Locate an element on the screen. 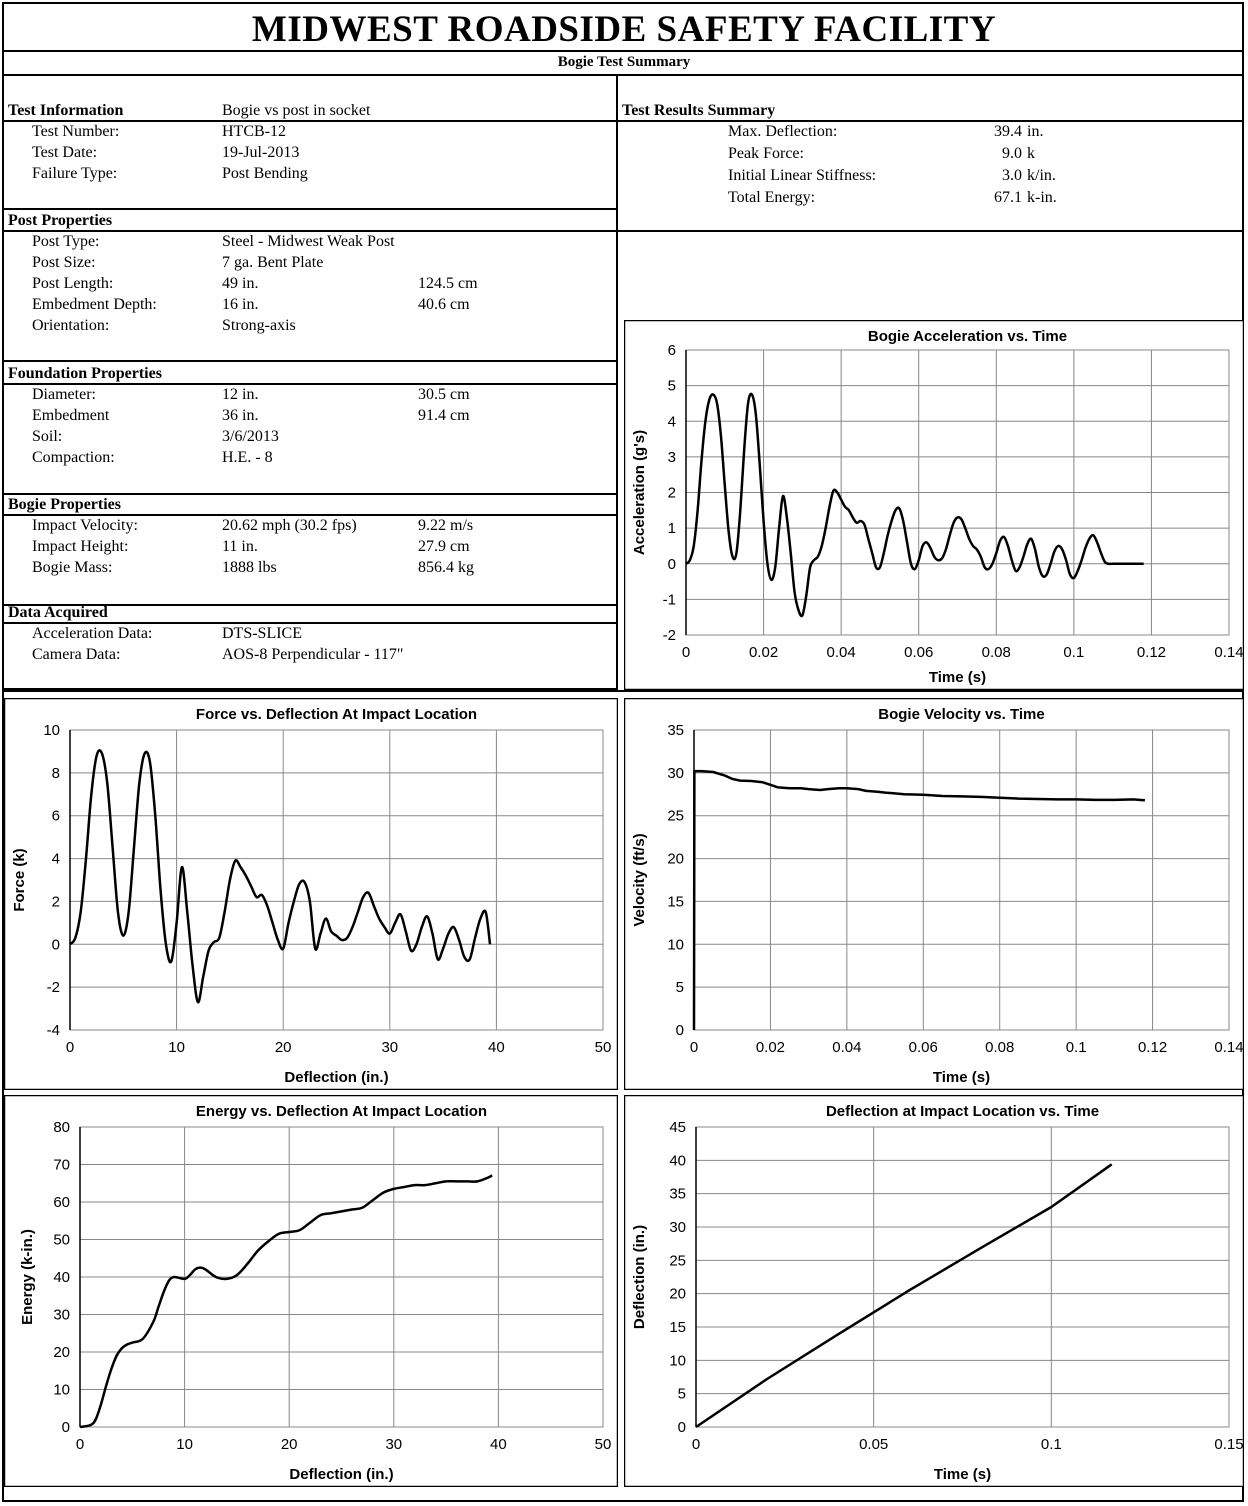 This screenshot has width=1248, height=1506. section-heading: Post Properties is located at coordinates (60, 220).